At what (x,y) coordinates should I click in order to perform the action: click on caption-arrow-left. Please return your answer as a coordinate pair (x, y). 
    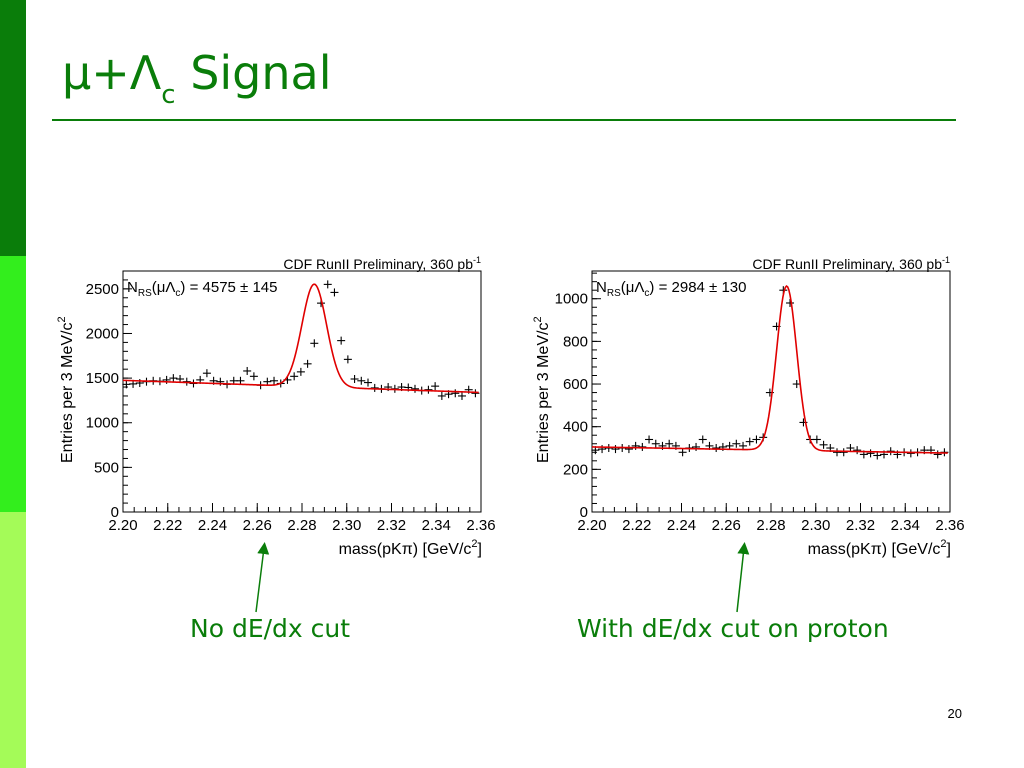
    Looking at the image, I should click on (262, 577).